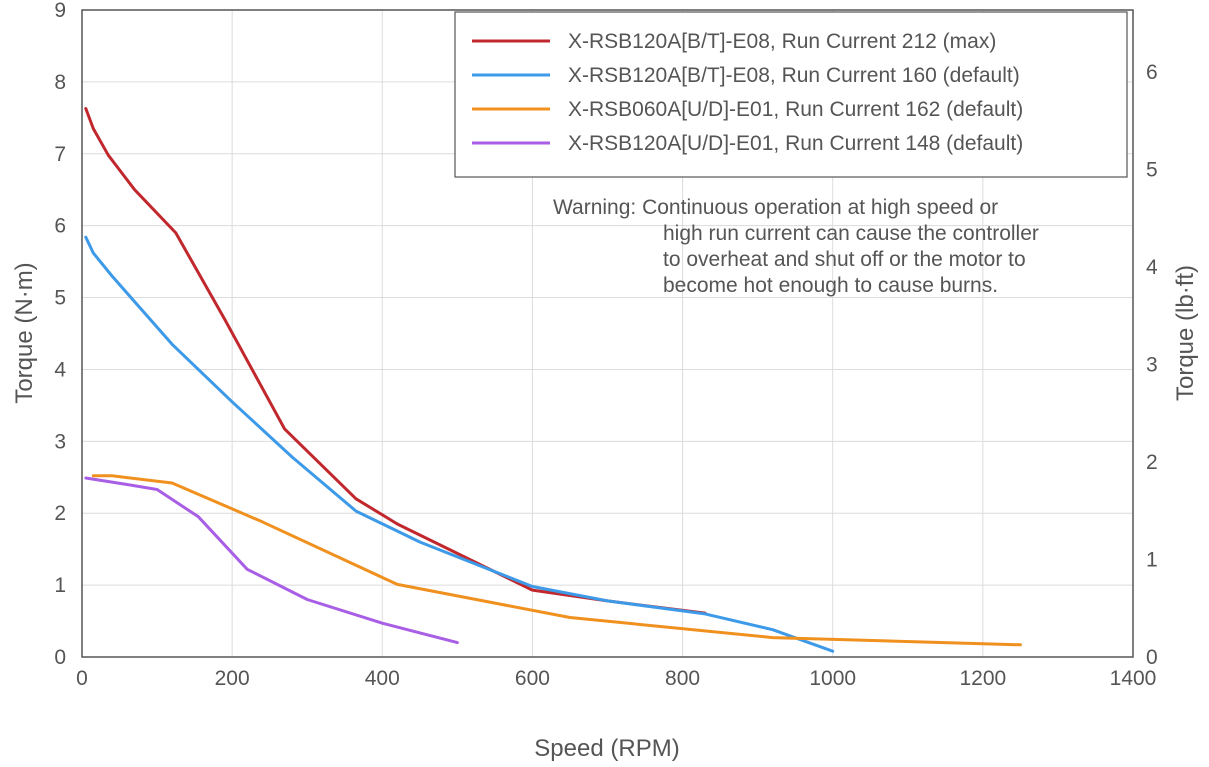 The width and height of the screenshot is (1209, 767). What do you see at coordinates (532, 678) in the screenshot?
I see `x-tick-label: 600` at bounding box center [532, 678].